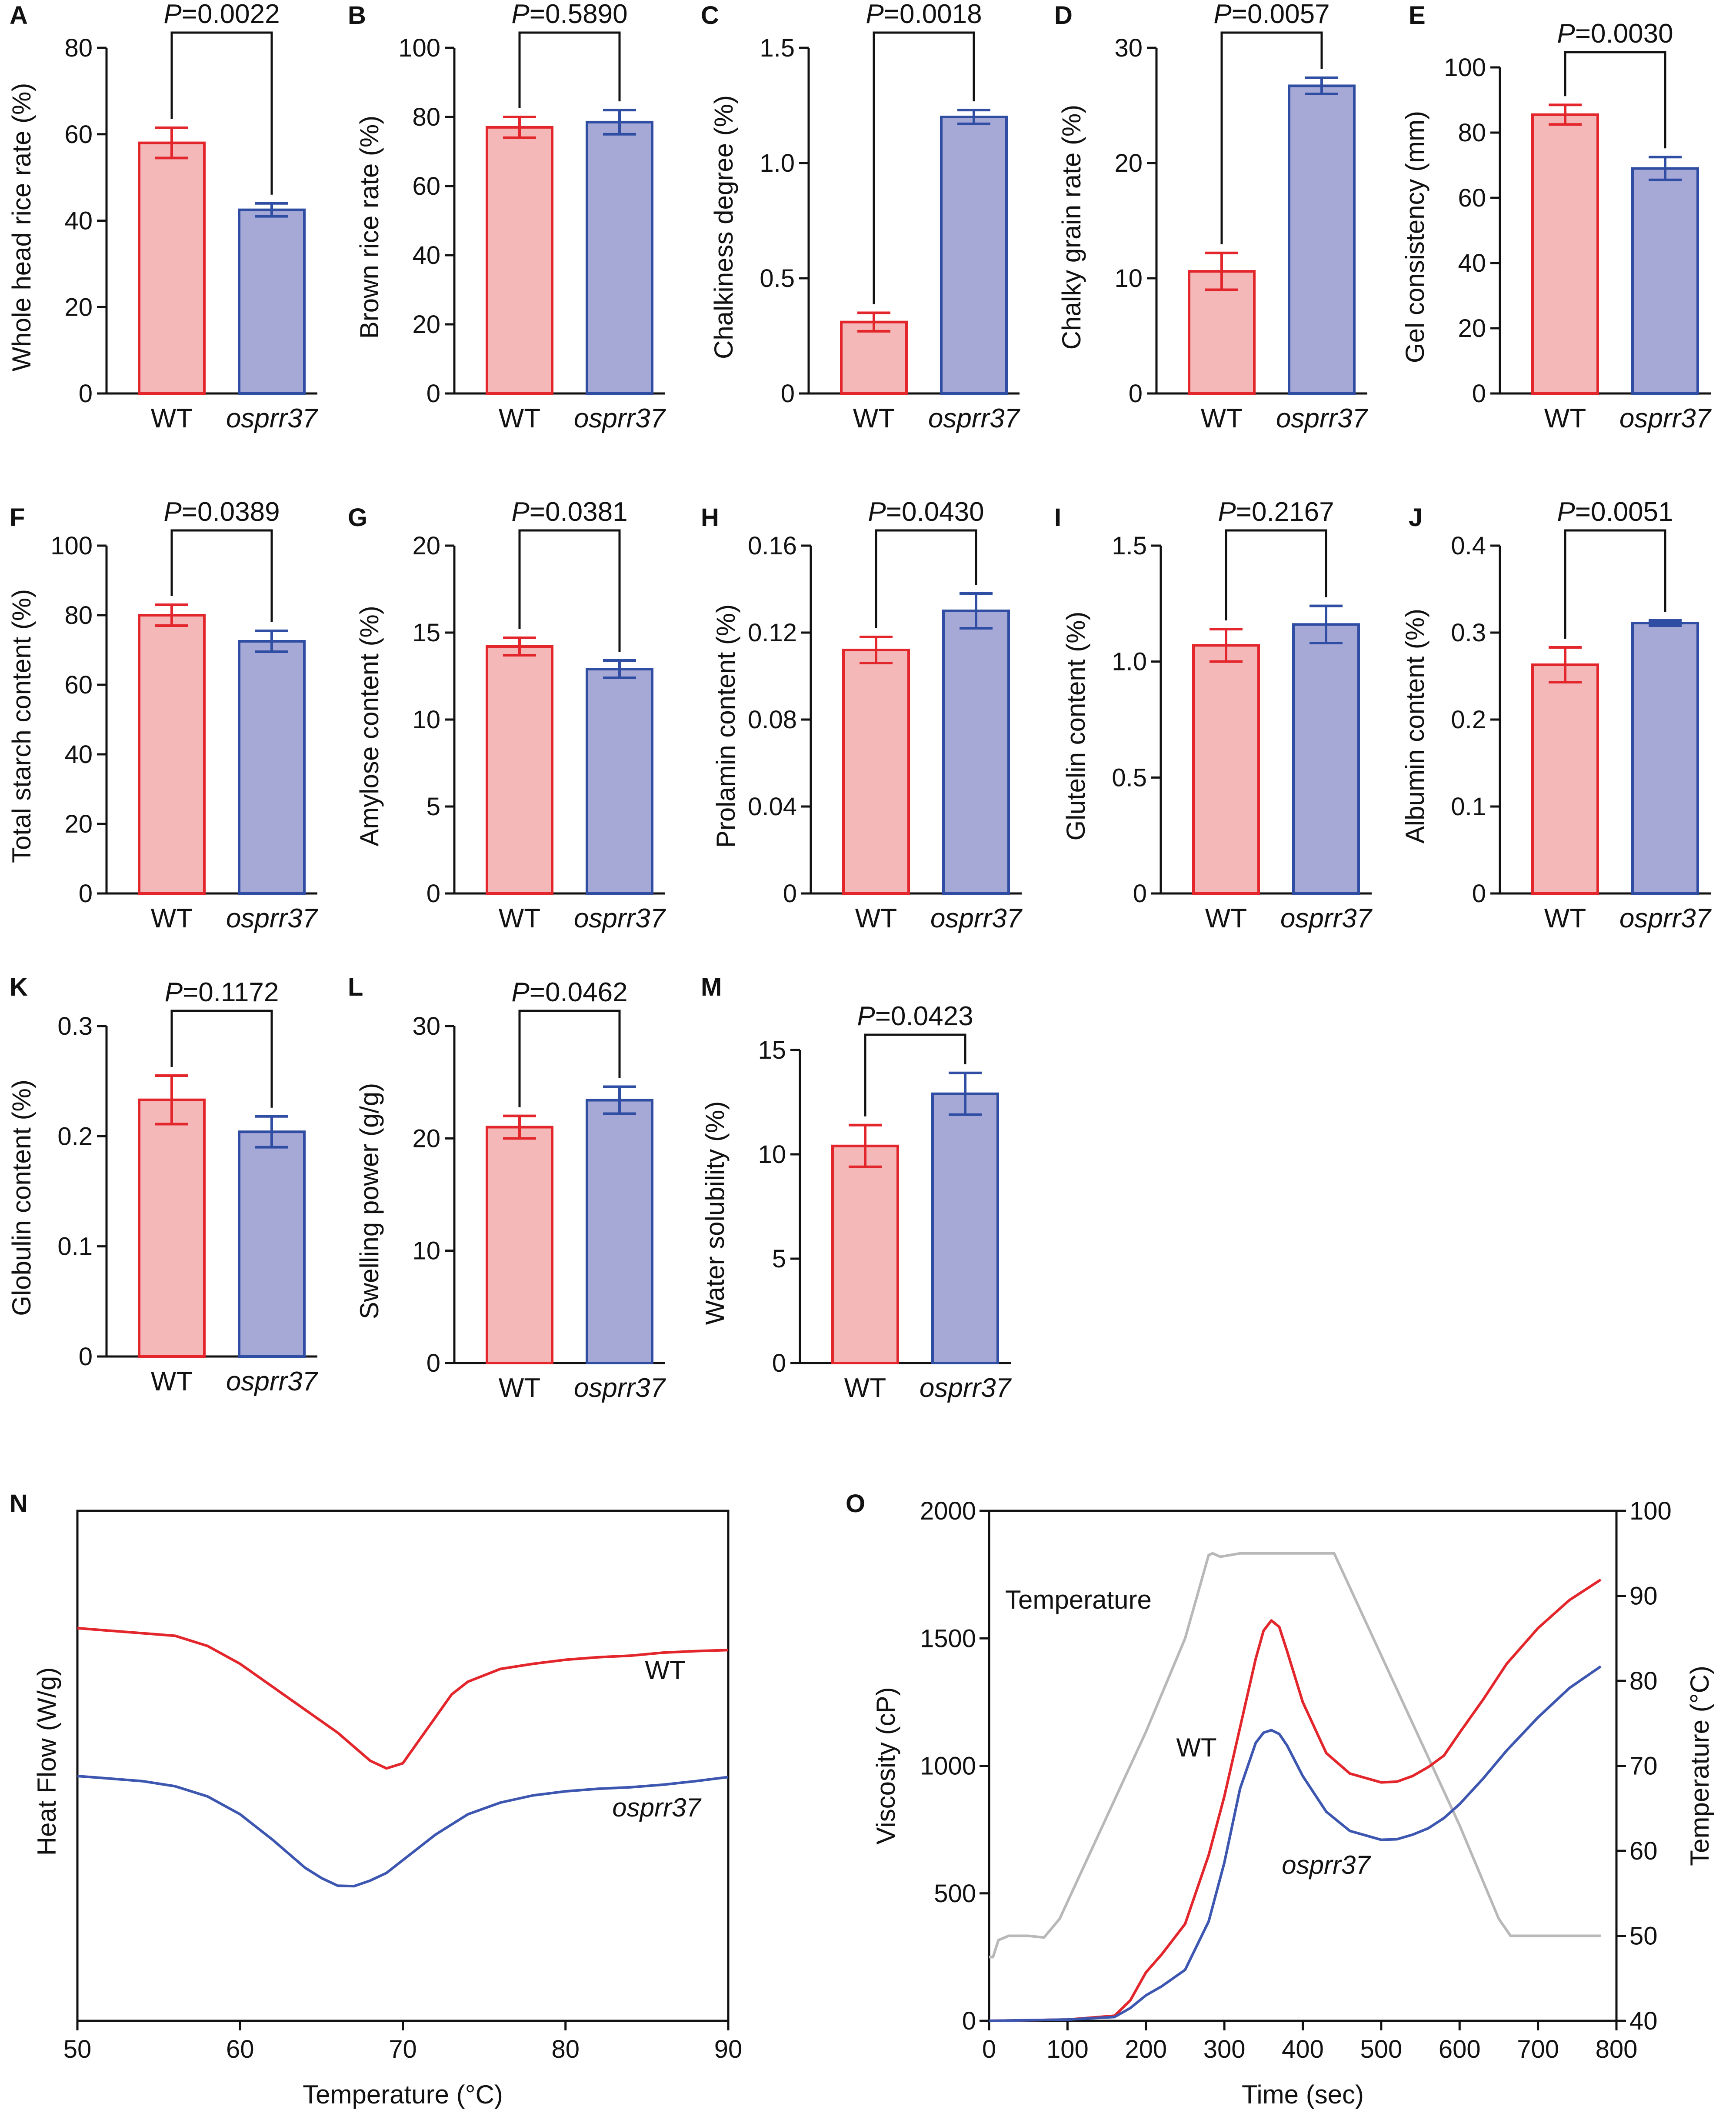  Describe the element at coordinates (1632, 512) in the screenshot. I see `p-value: 0.0051` at that location.